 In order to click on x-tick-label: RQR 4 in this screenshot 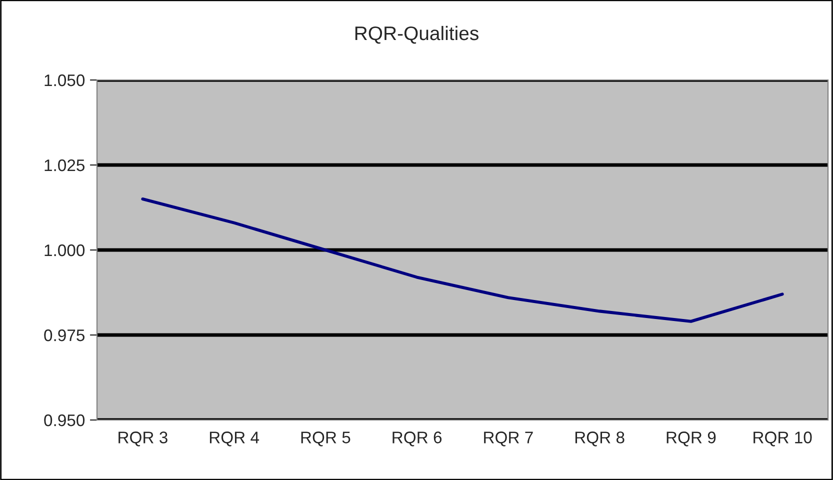, I will do `click(235, 439)`.